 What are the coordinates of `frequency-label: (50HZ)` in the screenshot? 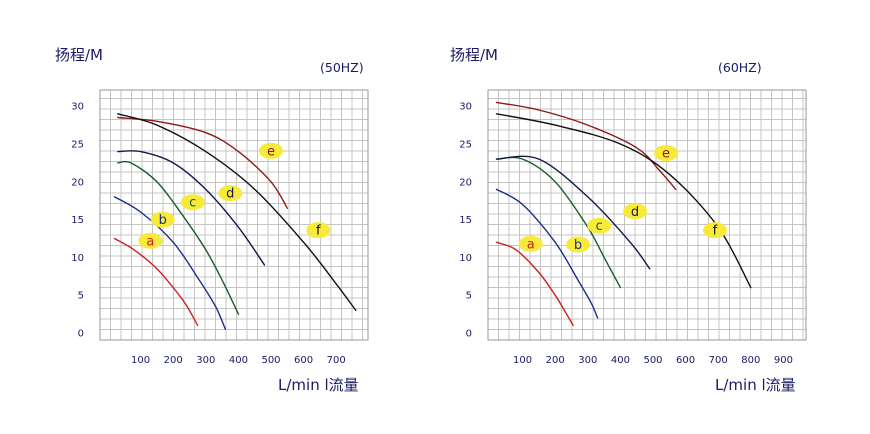 It's located at (342, 67).